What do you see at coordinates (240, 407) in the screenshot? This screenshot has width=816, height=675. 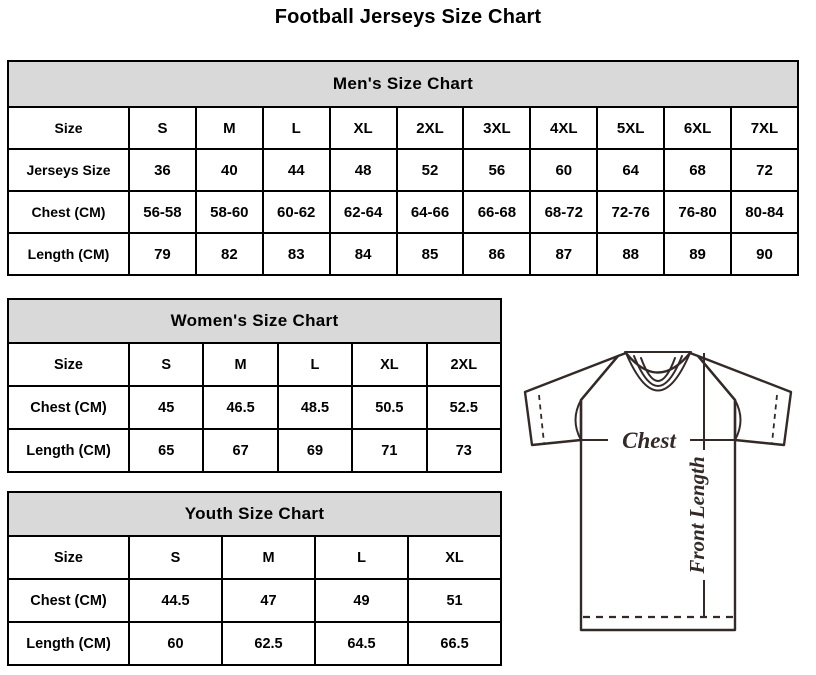 I see `table-cell: 46.5` at bounding box center [240, 407].